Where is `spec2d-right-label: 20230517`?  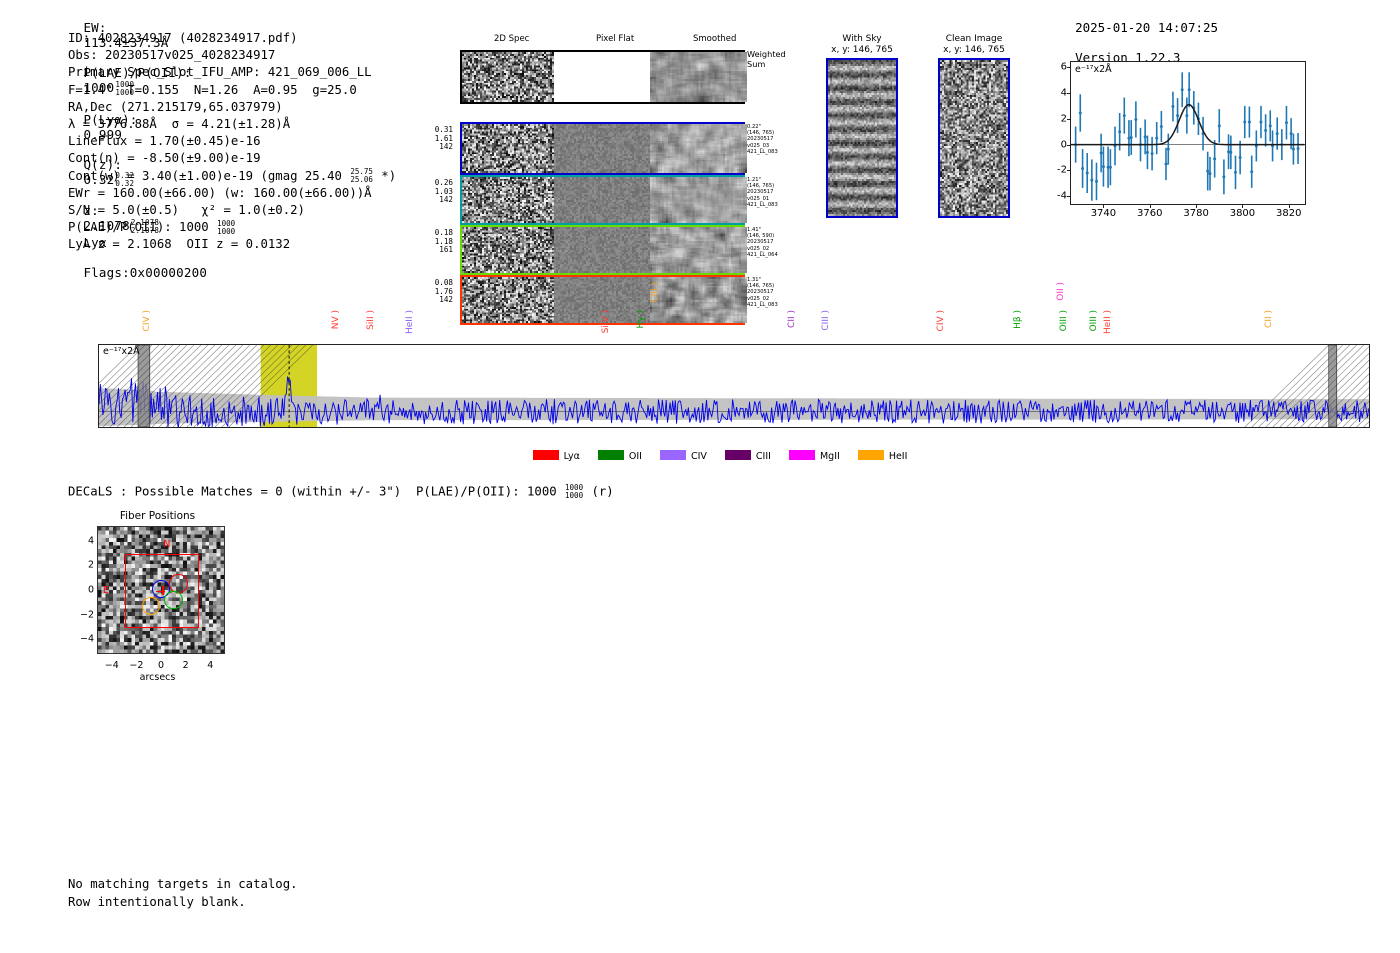 spec2d-right-label: 20230517 is located at coordinates (760, 139).